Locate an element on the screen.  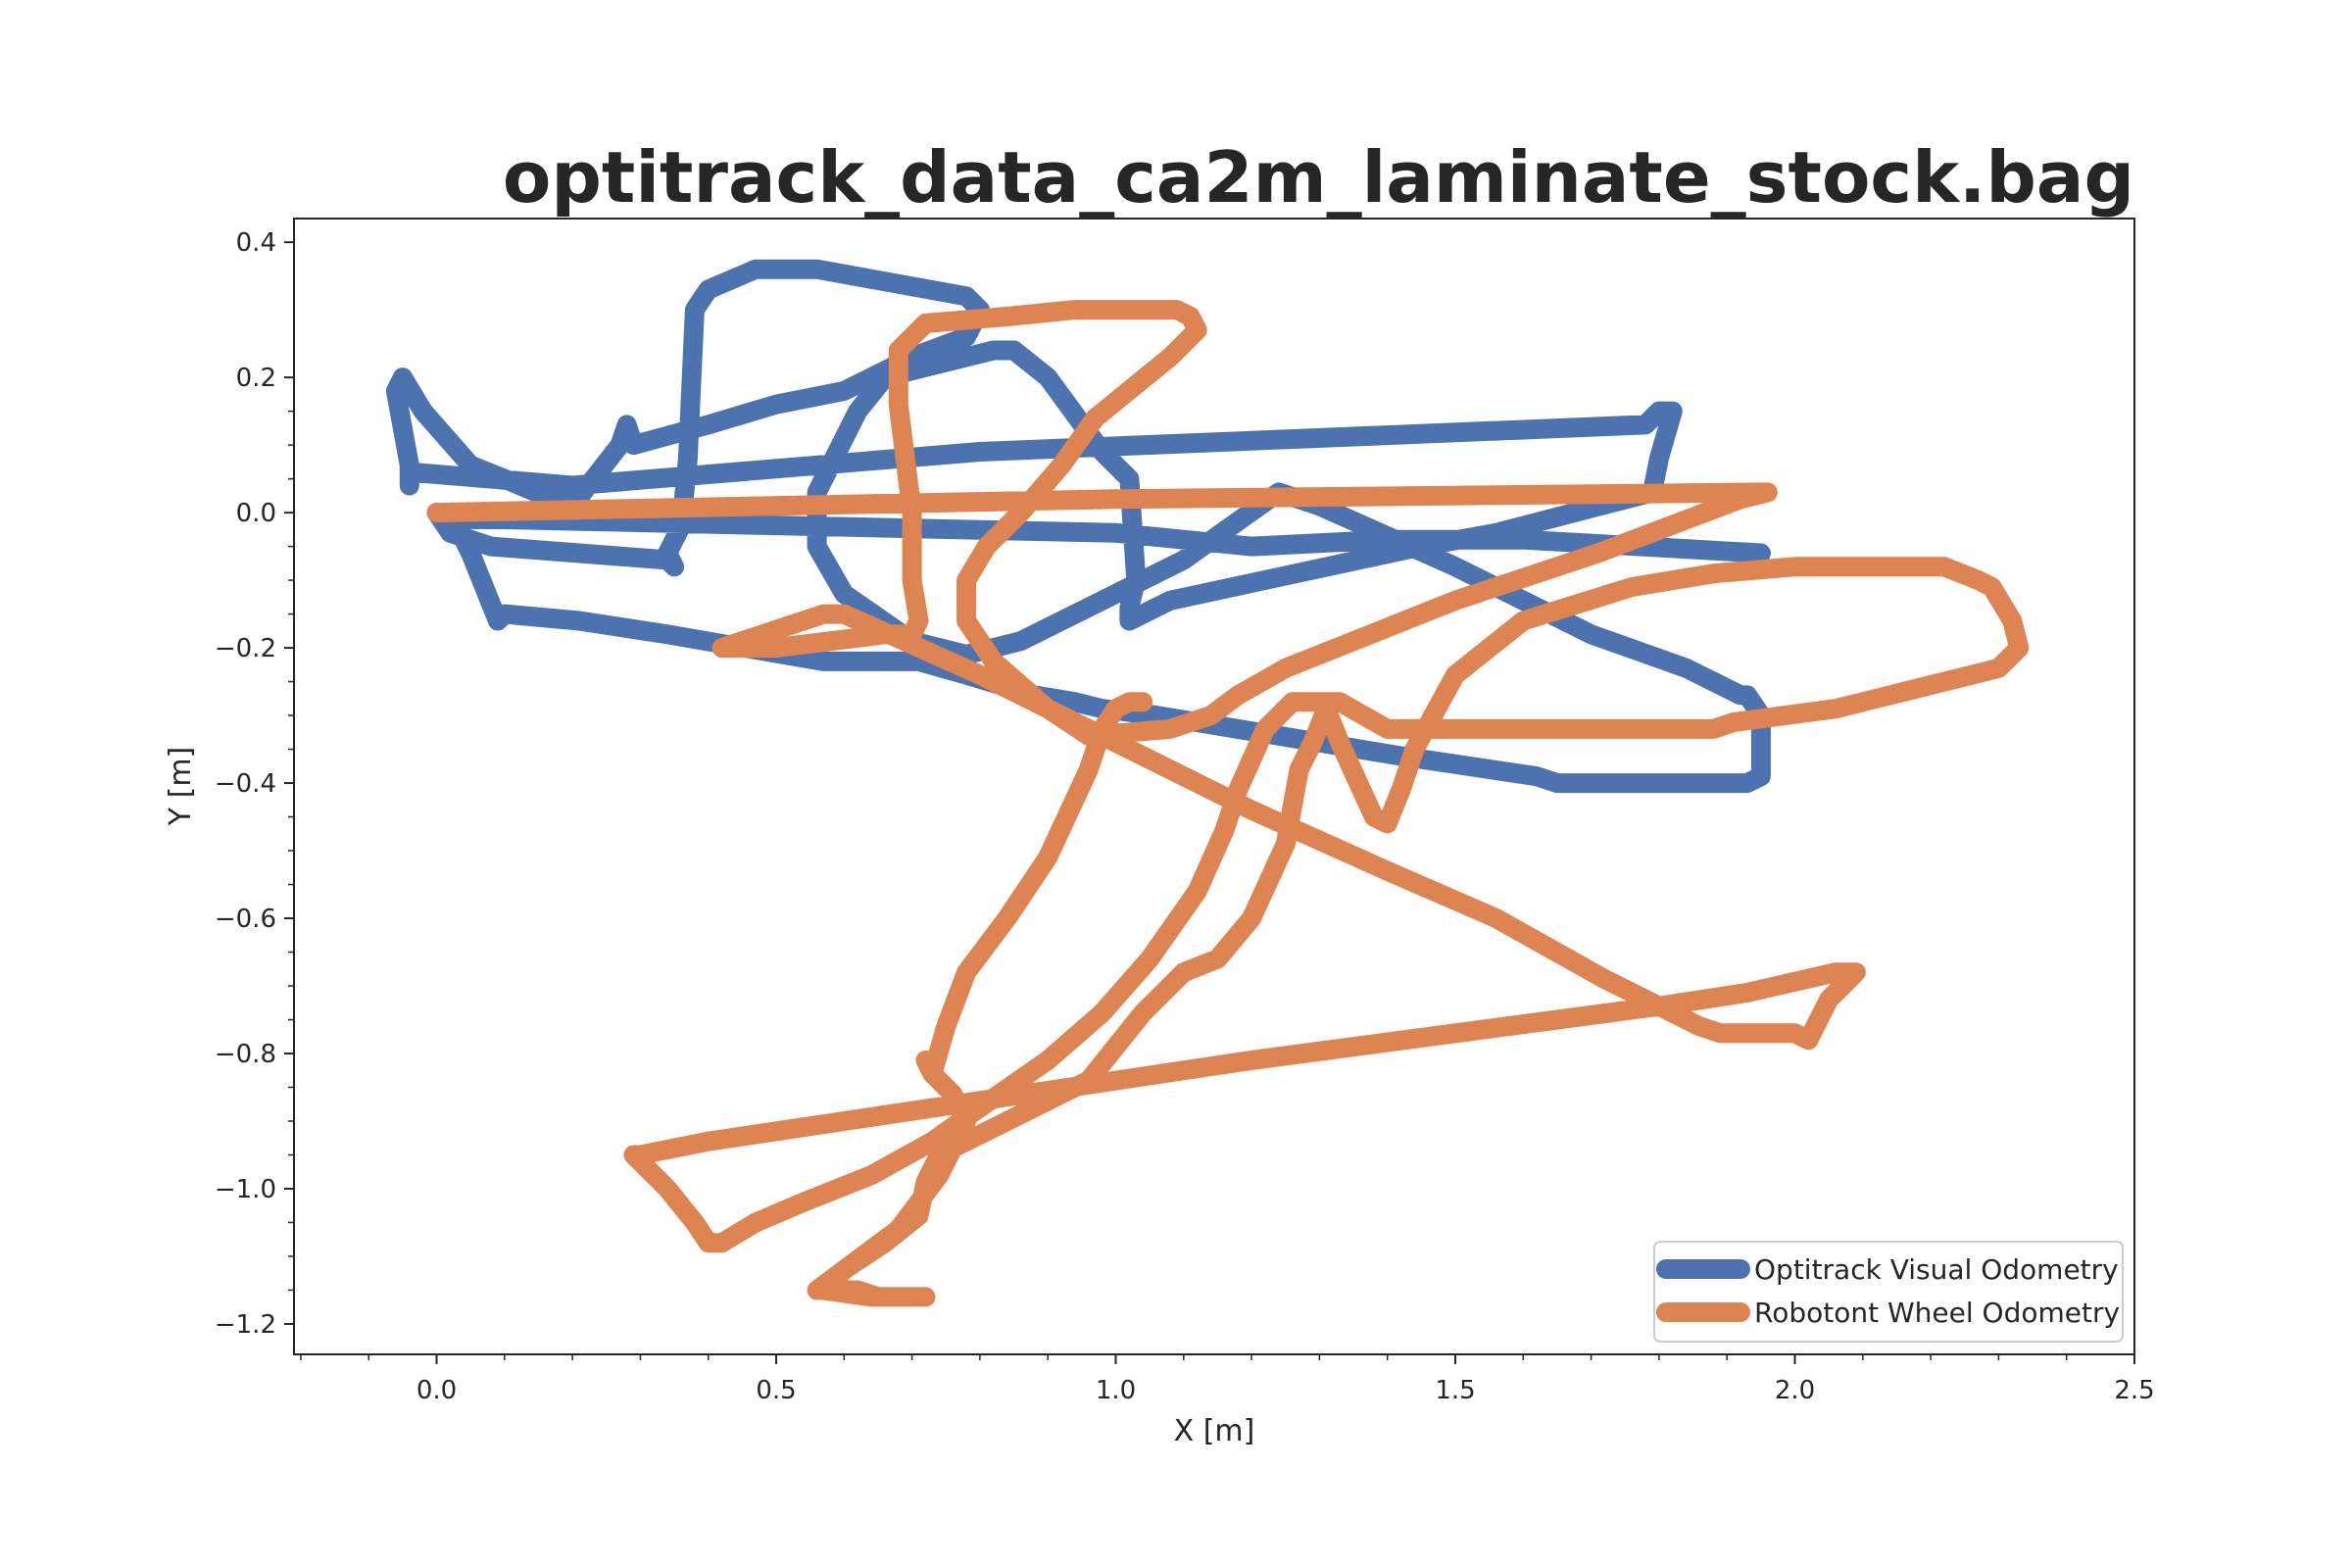
chart-title: optitrack_data_ca2m_laminate_stock.bag is located at coordinates (1318, 177).